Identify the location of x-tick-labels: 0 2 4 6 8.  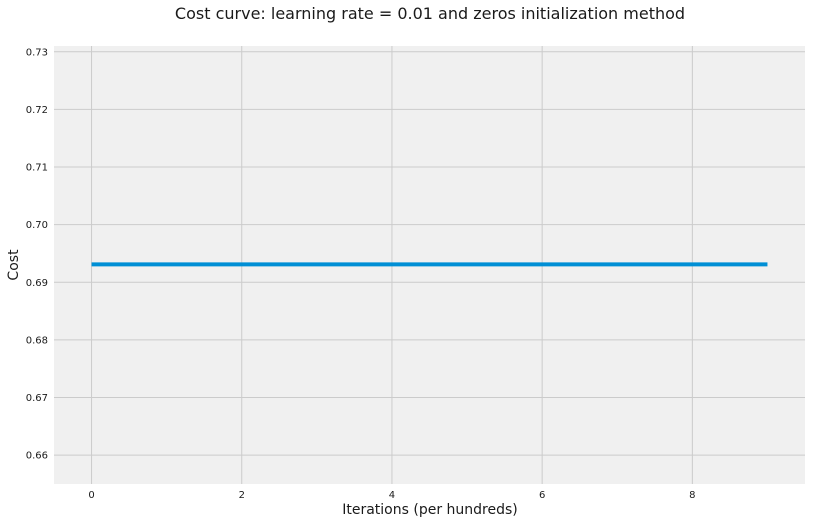
(391, 495).